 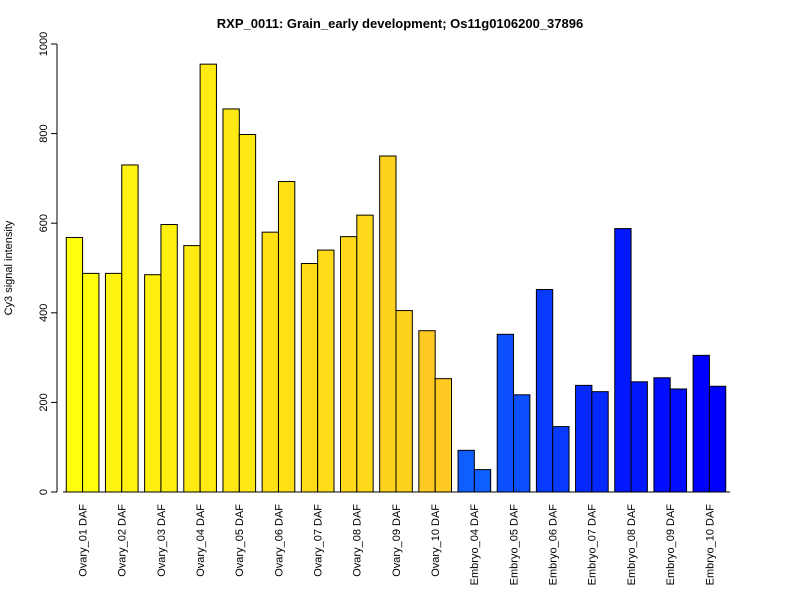 I want to click on x-tick-label: Ovary_10 DAF, so click(x=436, y=540).